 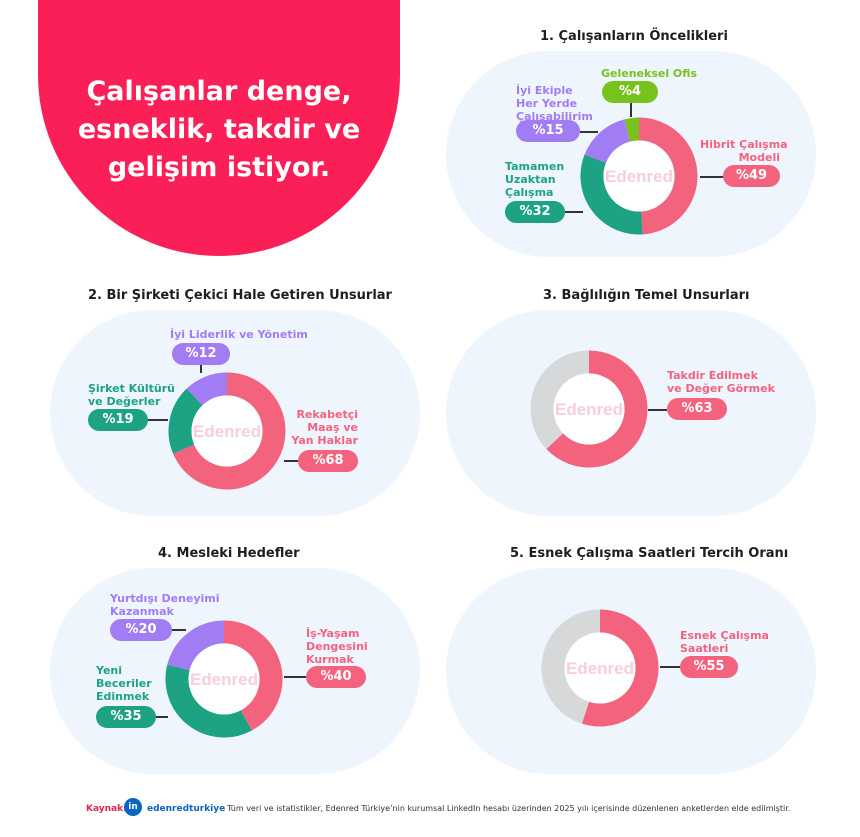 What do you see at coordinates (548, 131) in the screenshot?
I see `pill-iyi-ekiple: %15` at bounding box center [548, 131].